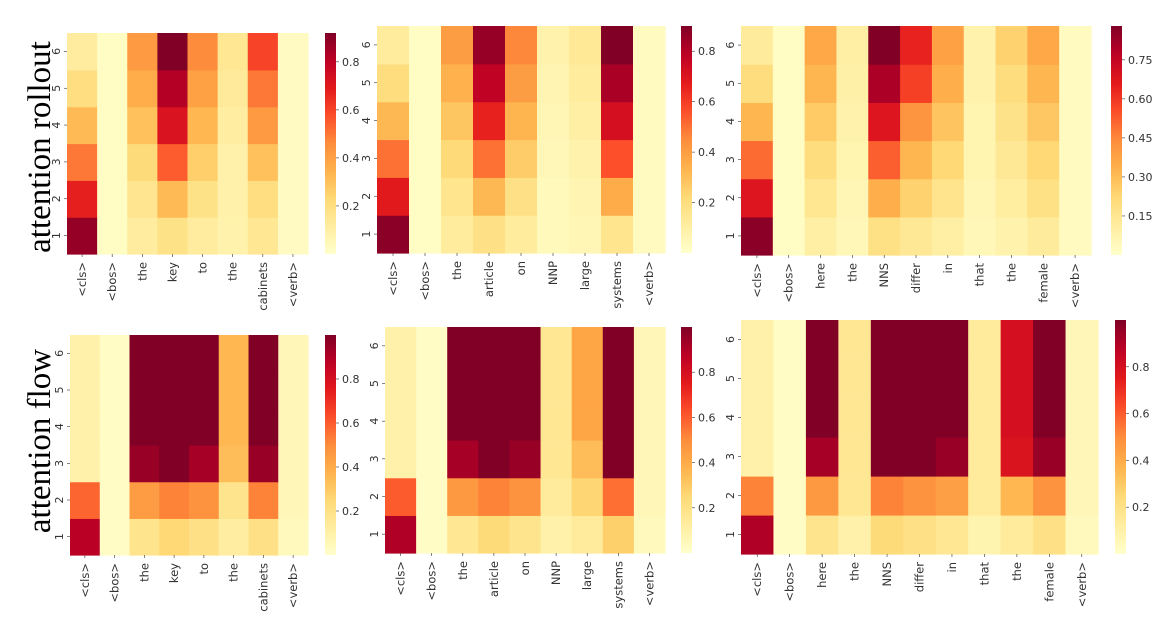 The image size is (1175, 626). What do you see at coordinates (686, 139) in the screenshot?
I see `colorbar` at bounding box center [686, 139].